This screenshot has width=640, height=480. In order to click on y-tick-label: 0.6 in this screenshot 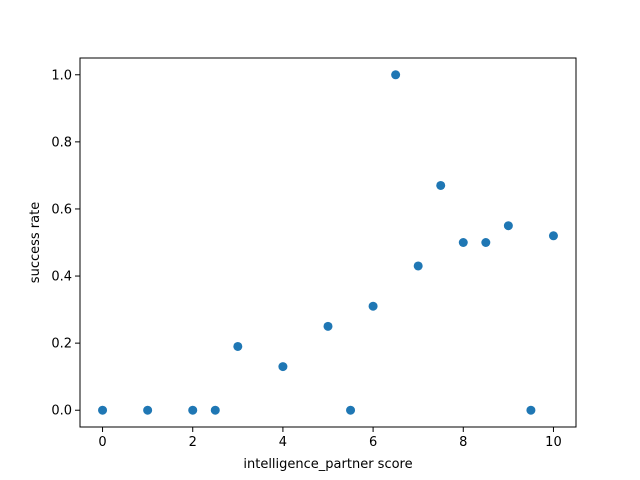, I will do `click(61, 209)`.